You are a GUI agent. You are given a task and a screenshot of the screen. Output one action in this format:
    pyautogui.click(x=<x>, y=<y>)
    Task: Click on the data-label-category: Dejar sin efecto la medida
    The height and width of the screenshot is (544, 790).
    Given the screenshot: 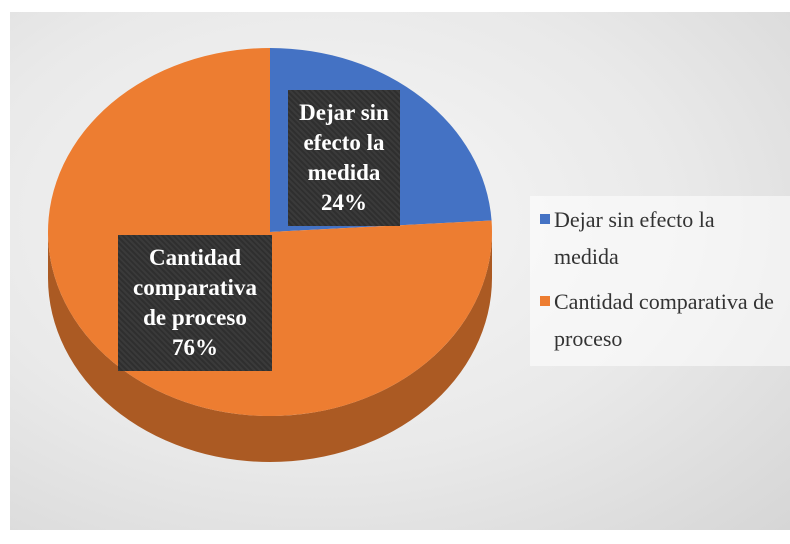 What is the action you would take?
    pyautogui.click(x=344, y=142)
    